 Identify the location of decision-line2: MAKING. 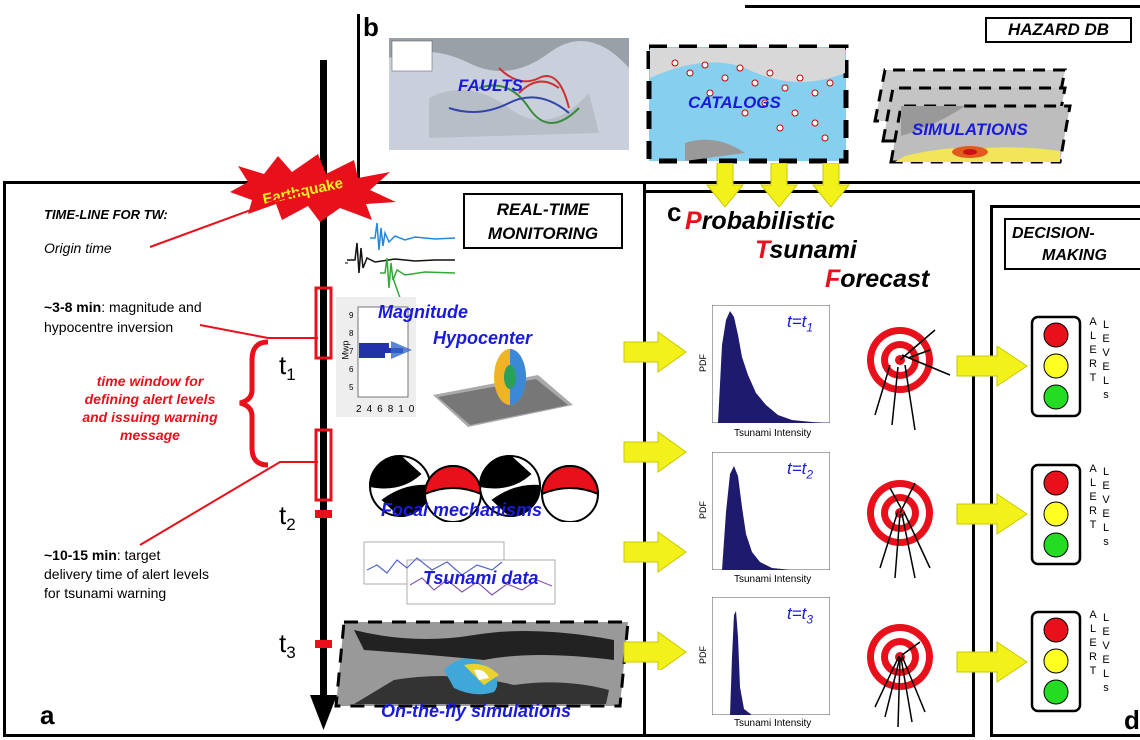
(1074, 255).